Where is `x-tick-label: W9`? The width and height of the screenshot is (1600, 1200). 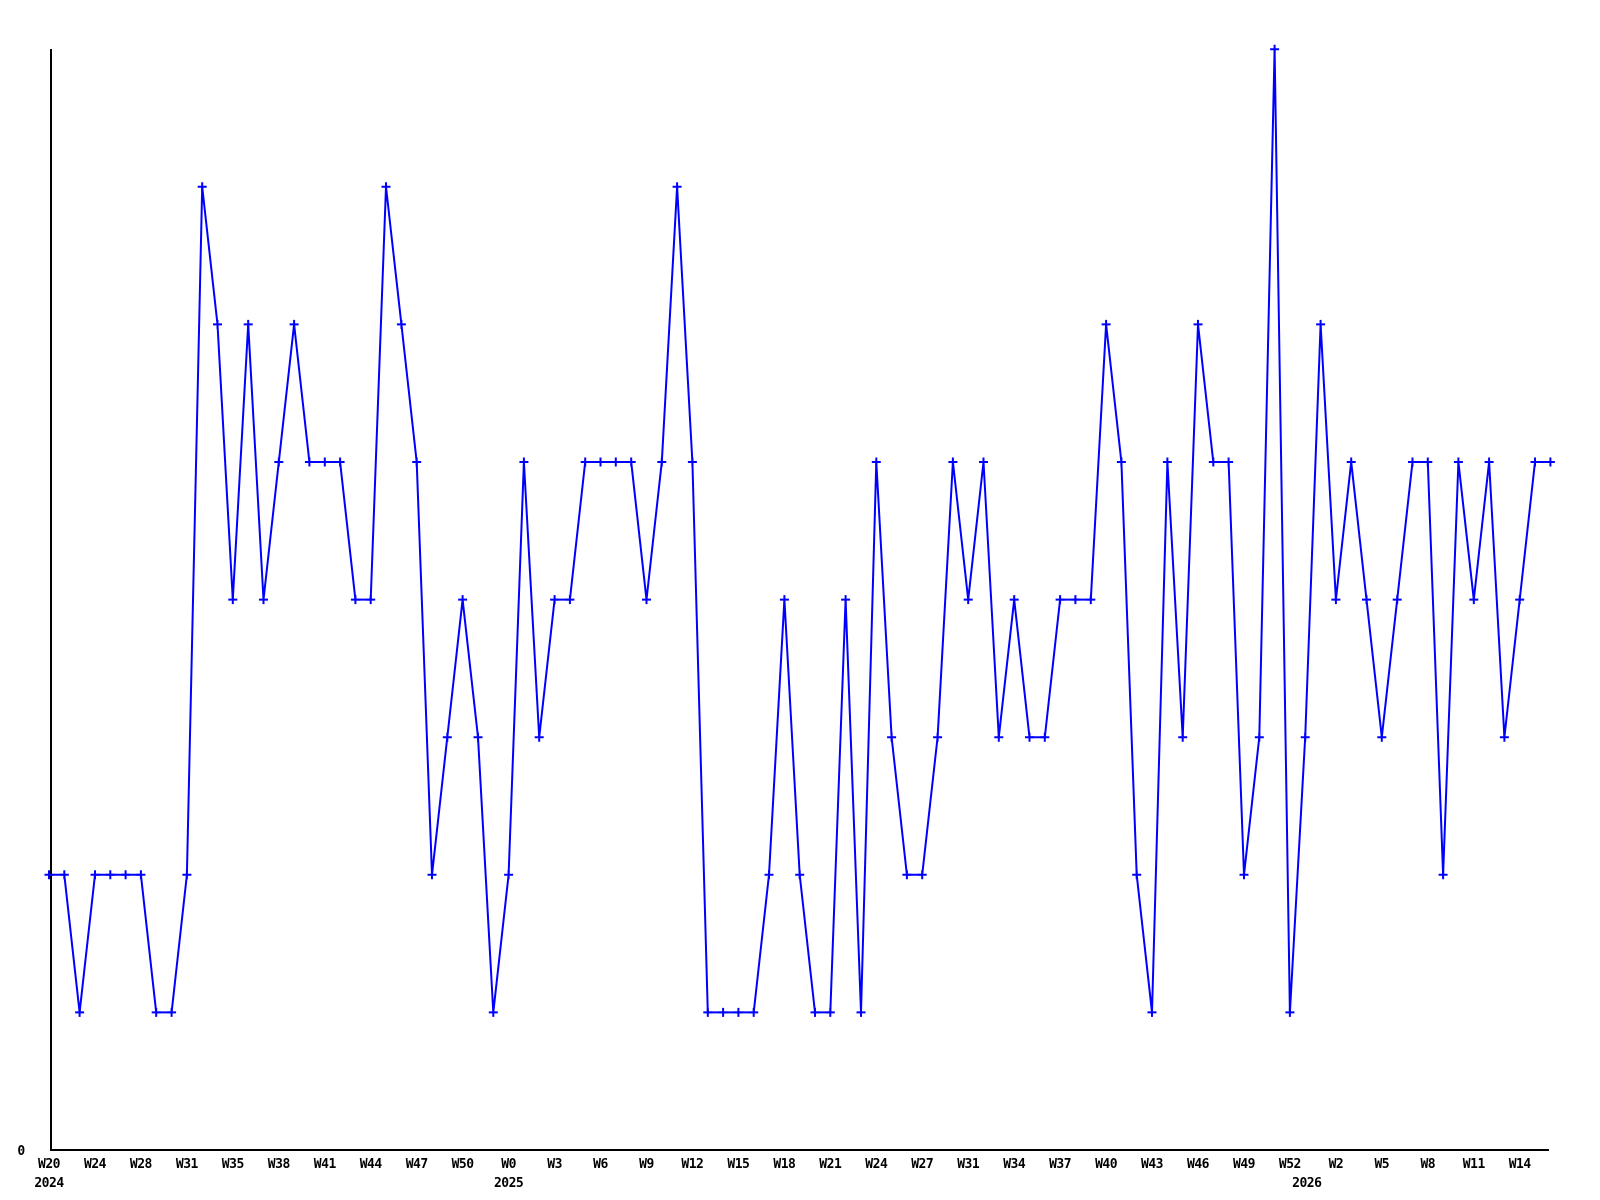 x-tick-label: W9 is located at coordinates (646, 1164).